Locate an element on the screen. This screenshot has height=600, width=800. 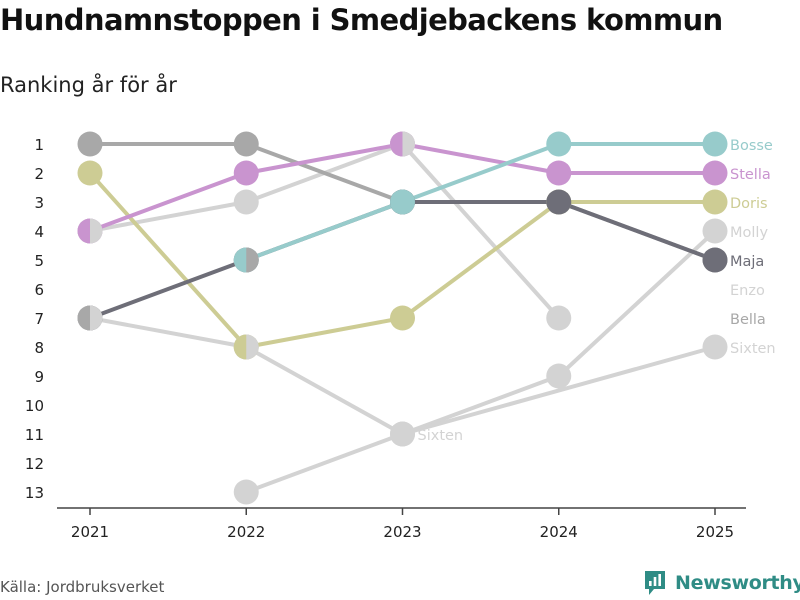
end-label-bosse: Bosse is located at coordinates (751, 146).